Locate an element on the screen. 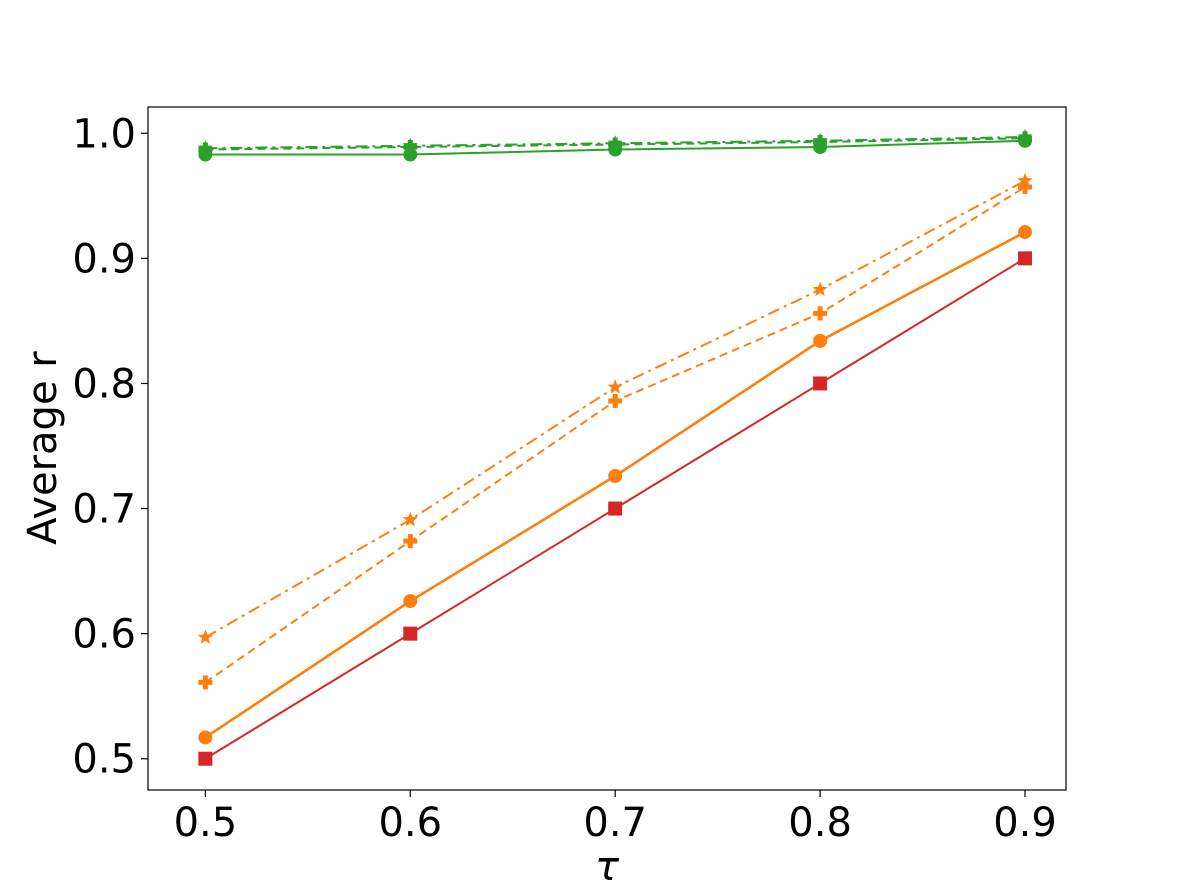 This screenshot has width=1184, height=888. x-tick-label: 0.6 is located at coordinates (410, 823).